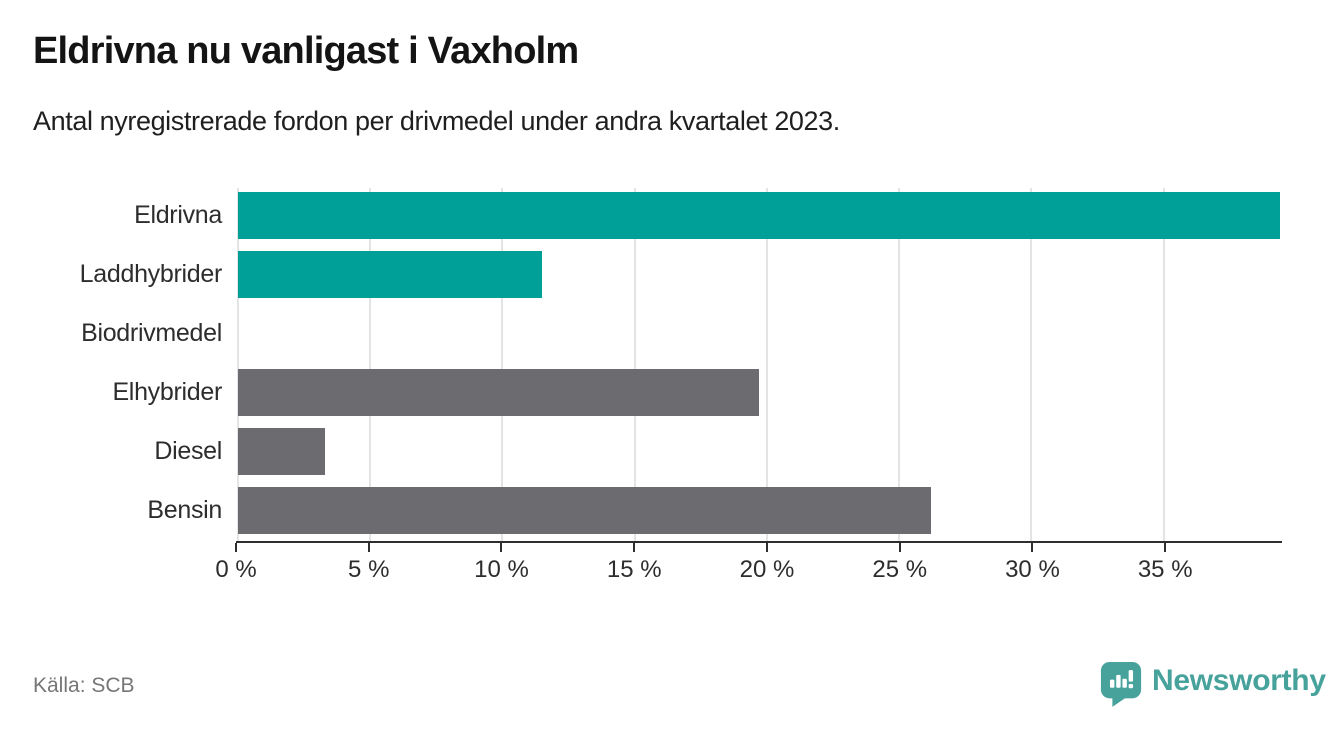 The image size is (1340, 733). Describe the element at coordinates (634, 569) in the screenshot. I see `axis-tick-label: 15 %` at that location.